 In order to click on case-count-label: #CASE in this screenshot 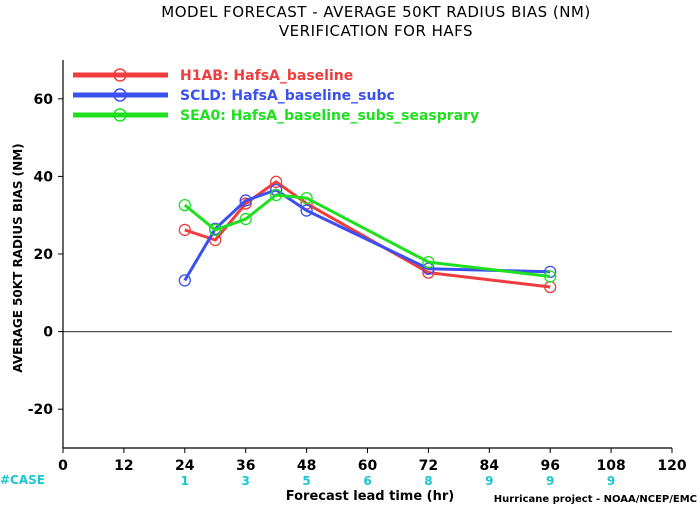, I will do `click(22, 480)`.